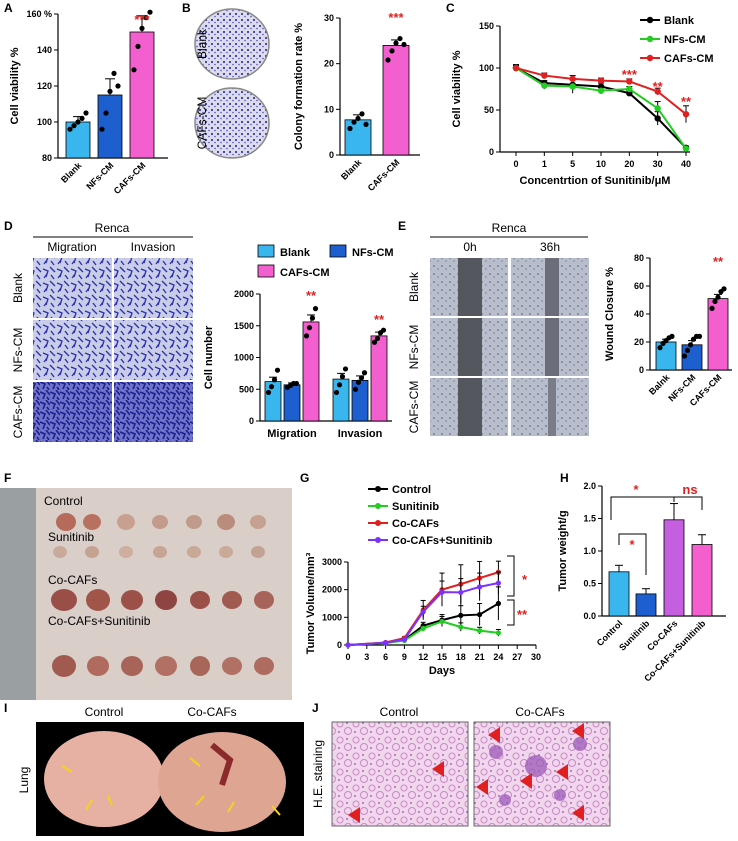 Image resolution: width=738 pixels, height=841 pixels. I want to click on y-axis-title: Colony formation rate %, so click(299, 86).